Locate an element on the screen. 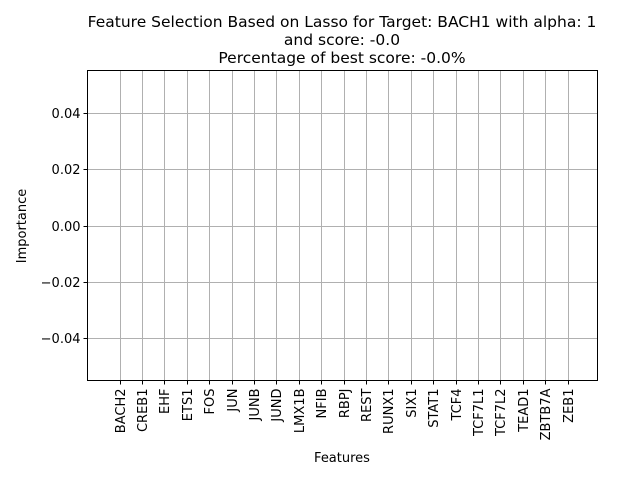 The height and width of the screenshot is (480, 640). y-axis: 0.04 0.02 0.00 −0.02 −0.04 is located at coordinates (64, 227).